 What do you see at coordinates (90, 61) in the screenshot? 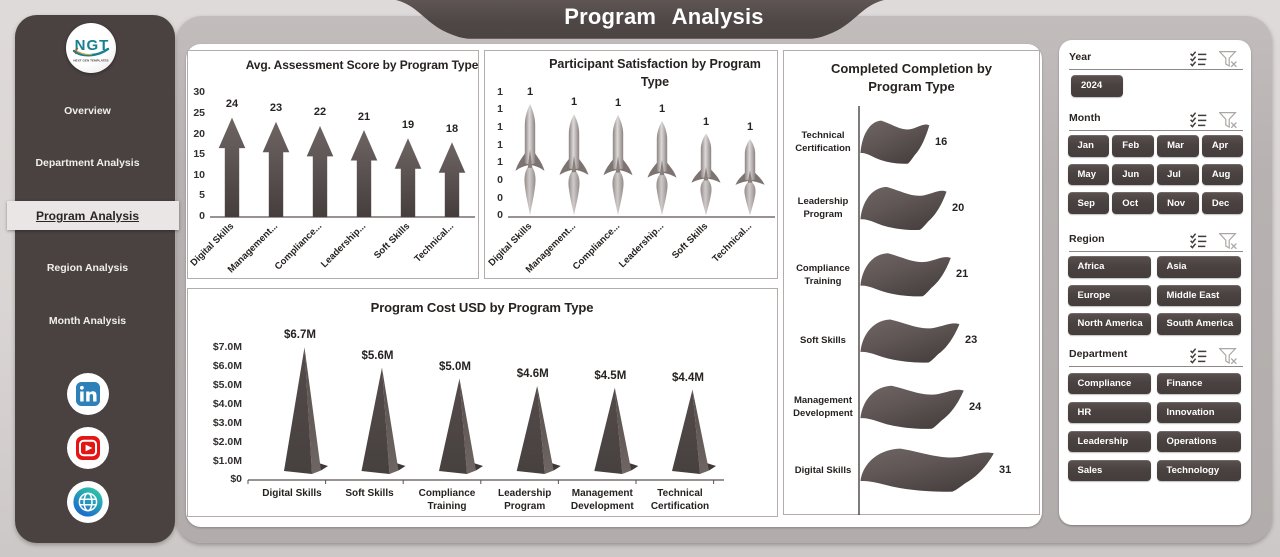
I see `svg-text: NEXT GEN TEMPLATES` at bounding box center [90, 61].